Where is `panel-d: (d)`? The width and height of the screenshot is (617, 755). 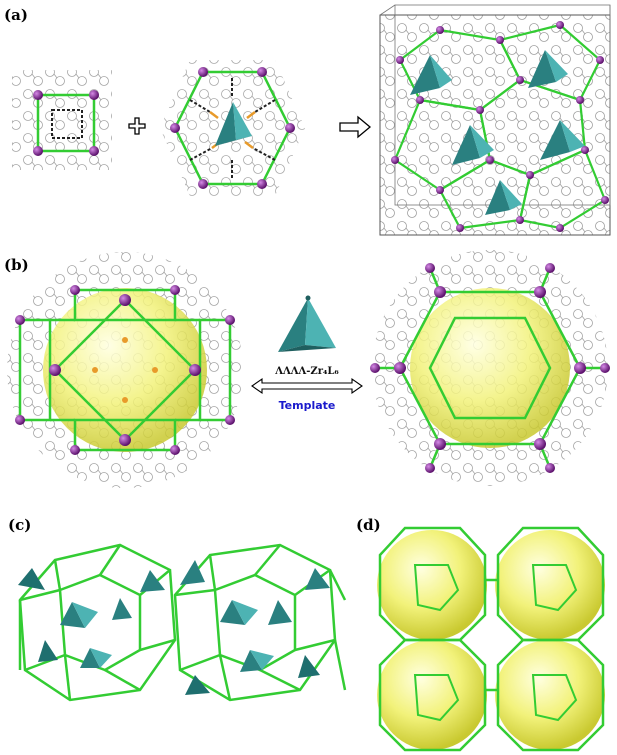
panel-d: (d) is located at coordinates (480, 633).